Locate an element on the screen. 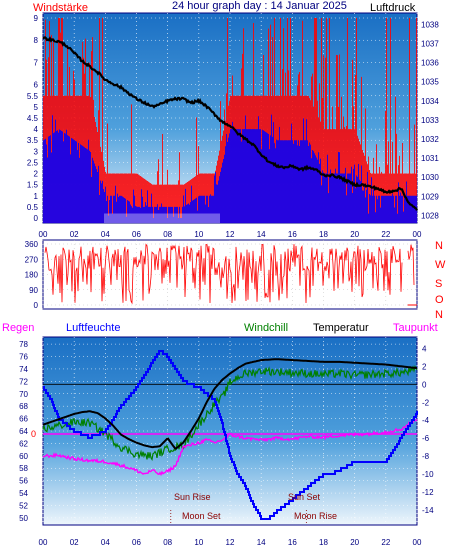  dewpoint-line is located at coordinates (230, 447).